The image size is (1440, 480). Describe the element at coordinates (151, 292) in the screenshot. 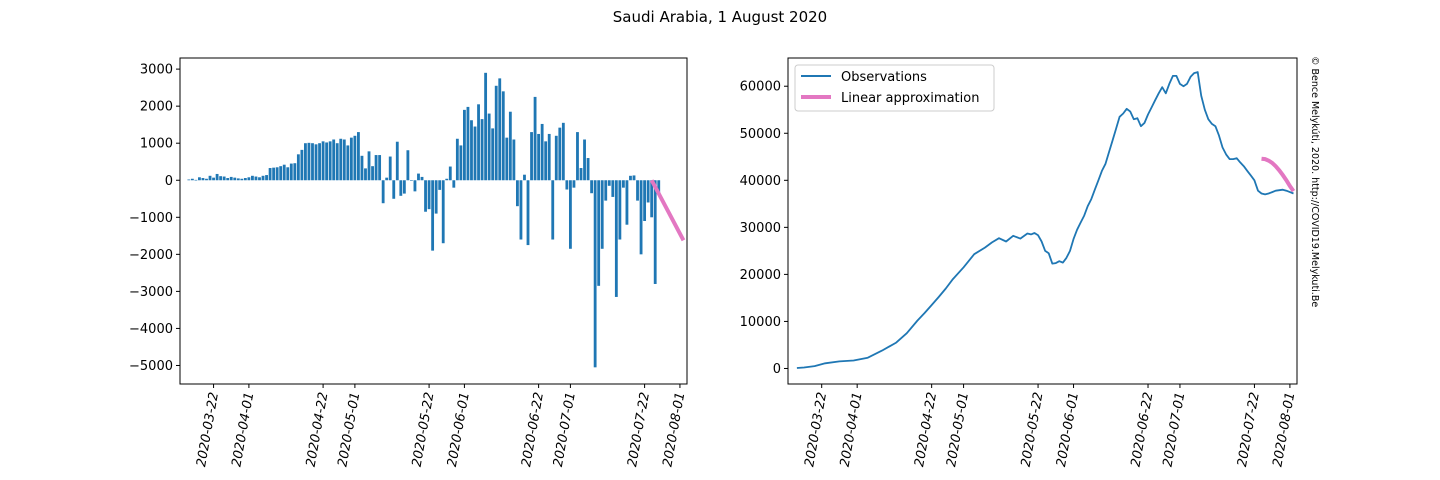

I see `y-tick-label: −3000` at that location.